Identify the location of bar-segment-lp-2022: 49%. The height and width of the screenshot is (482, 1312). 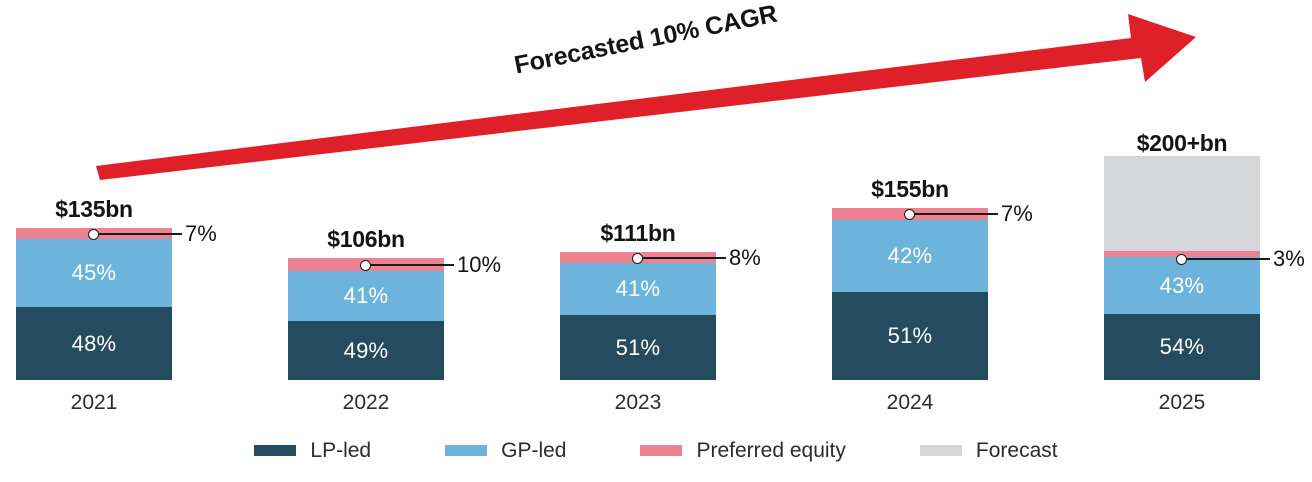
(366, 350).